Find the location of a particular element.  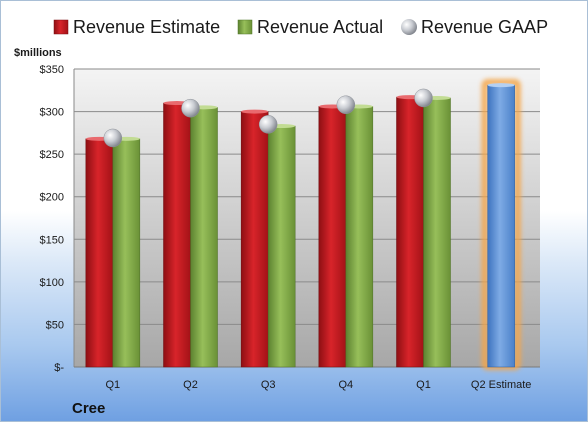

x-tick-label: Q2 Estimate is located at coordinates (501, 385).